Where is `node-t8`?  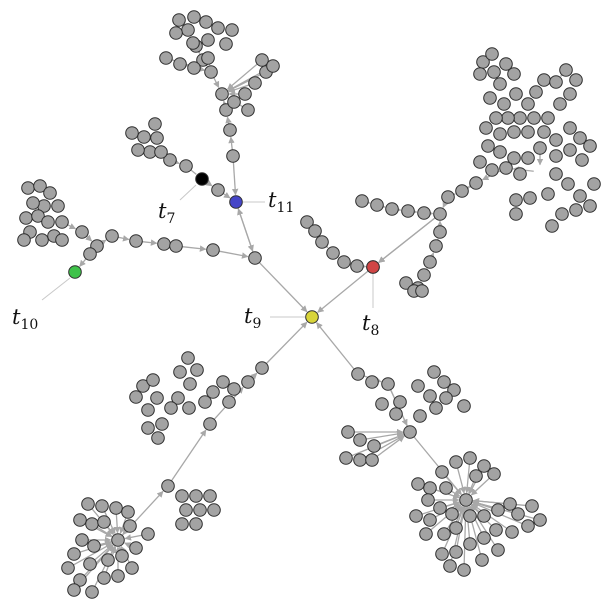
node-t8 is located at coordinates (373, 267).